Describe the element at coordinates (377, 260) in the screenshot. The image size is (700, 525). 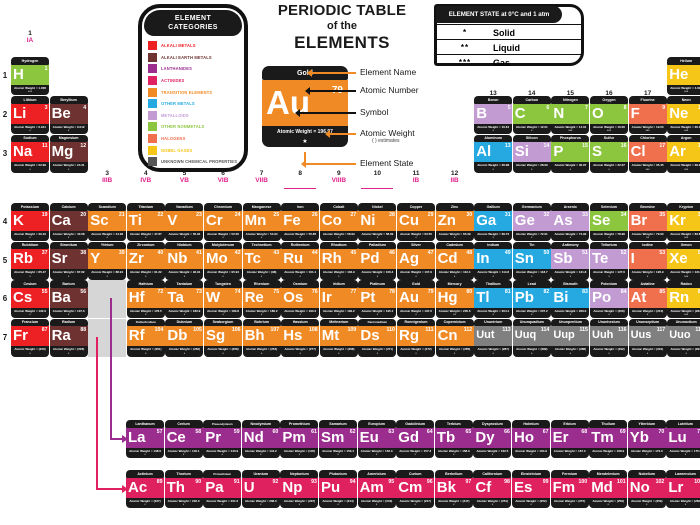
I see `element-cell-pd: Palladium Pd 46 Atomic Weight = 106.4 *` at that location.